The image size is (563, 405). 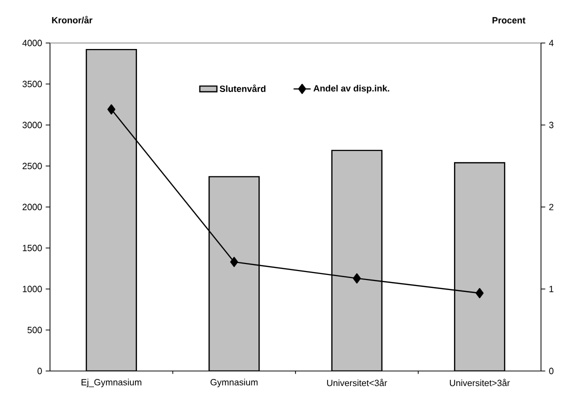 I want to click on y-tick-label: 2500, so click(x=32, y=166).